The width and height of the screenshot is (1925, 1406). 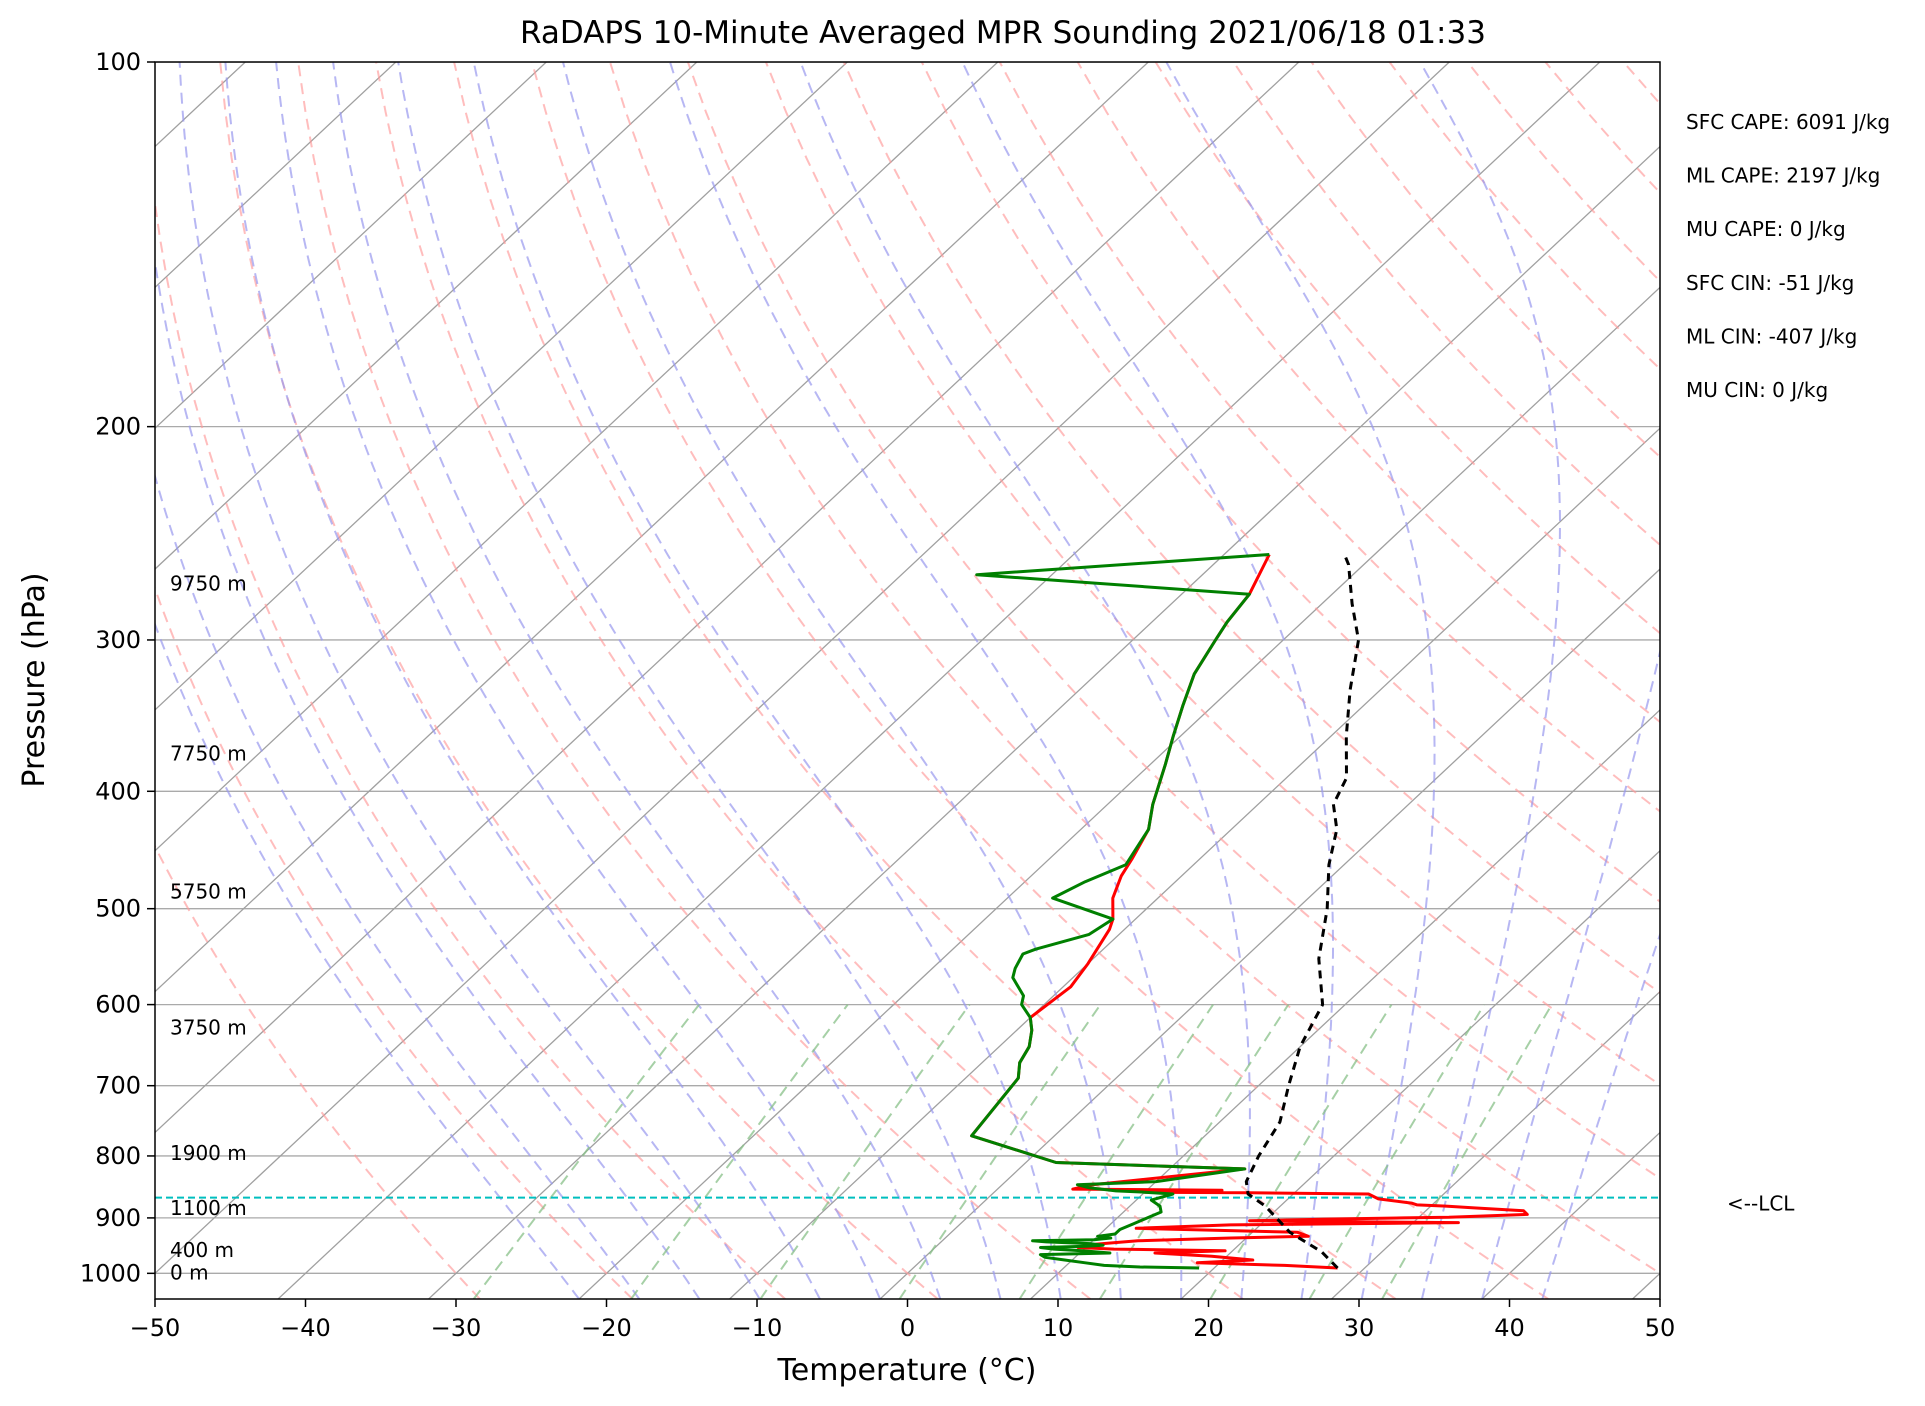 What do you see at coordinates (1770, 283) in the screenshot?
I see `annotation-text: SFC CIN: -51 J/kg` at bounding box center [1770, 283].